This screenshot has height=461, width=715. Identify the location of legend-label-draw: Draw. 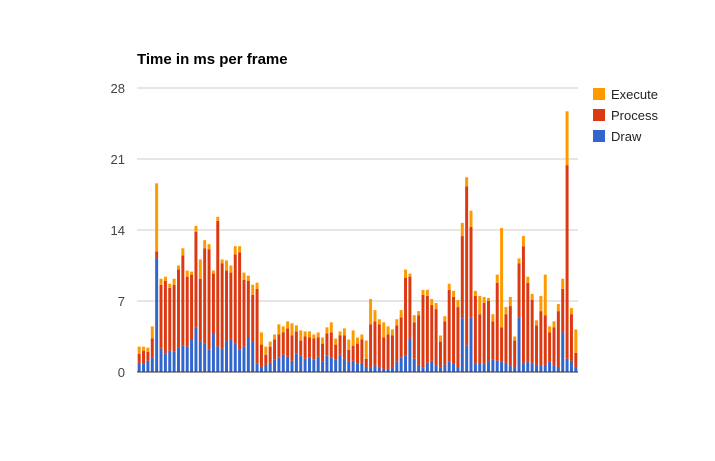
(626, 136).